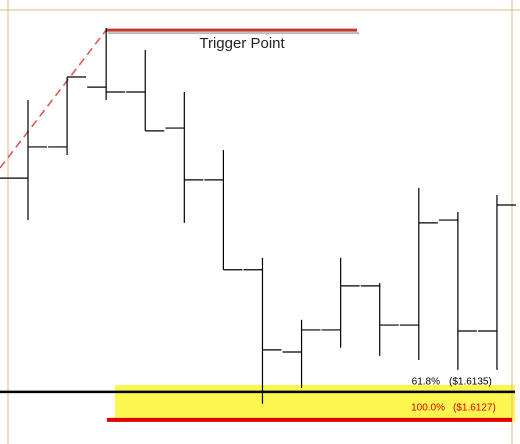 The image size is (520, 444). I want to click on level-price: ($1.6135), so click(470, 382).